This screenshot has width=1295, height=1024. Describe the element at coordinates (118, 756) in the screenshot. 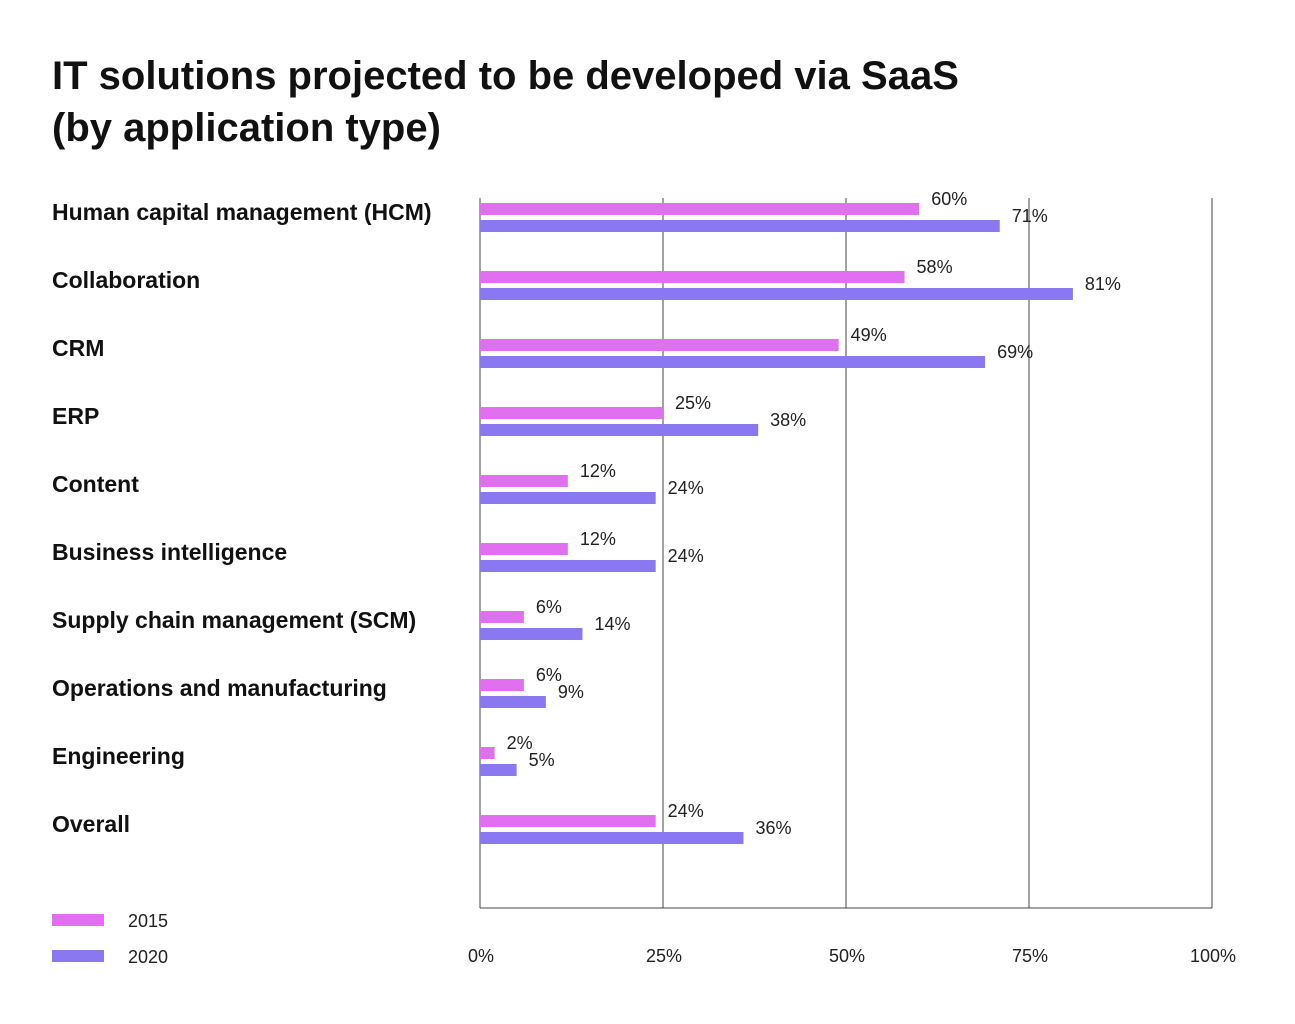

I see `category-label: Engineering` at that location.